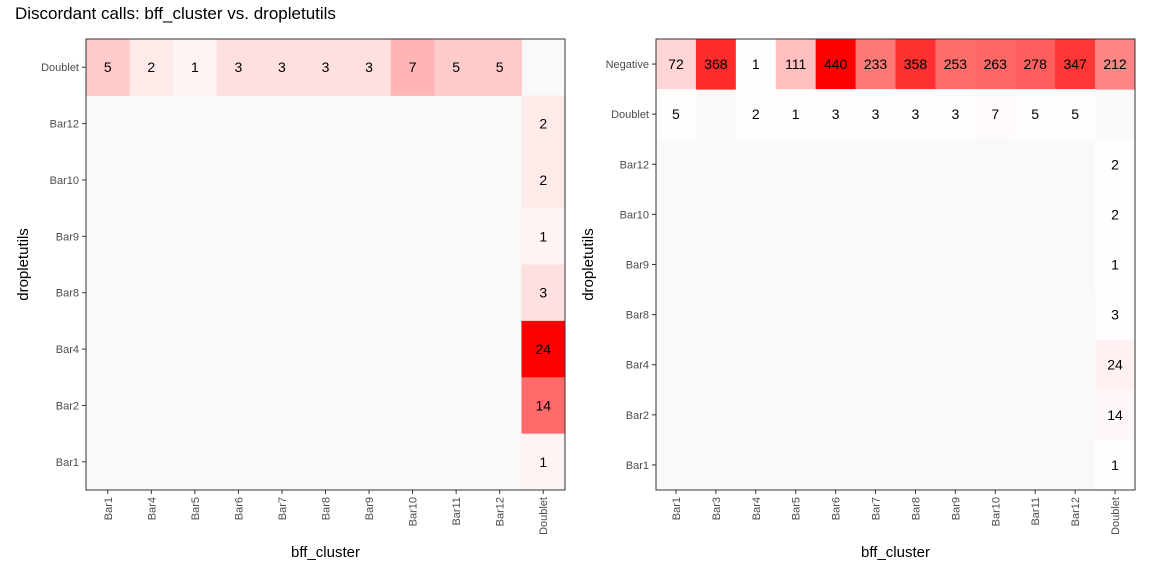 This screenshot has width=1152, height=576. Describe the element at coordinates (757, 508) in the screenshot. I see `x-tick-label: Bar4` at that location.